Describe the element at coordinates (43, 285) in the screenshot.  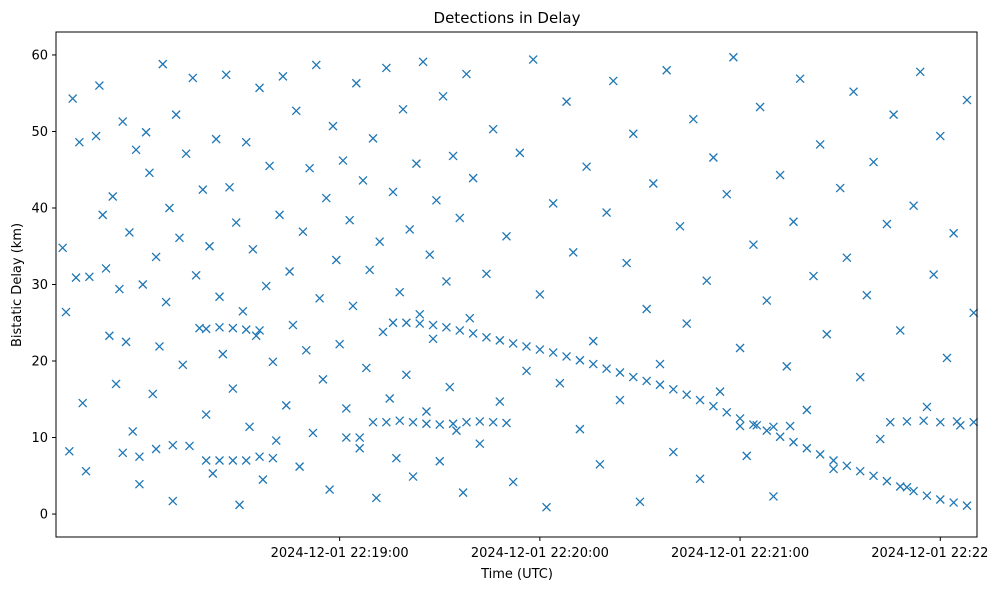
I see `y-axis-ticks: 0 10 20 30 40 50 60` at that location.